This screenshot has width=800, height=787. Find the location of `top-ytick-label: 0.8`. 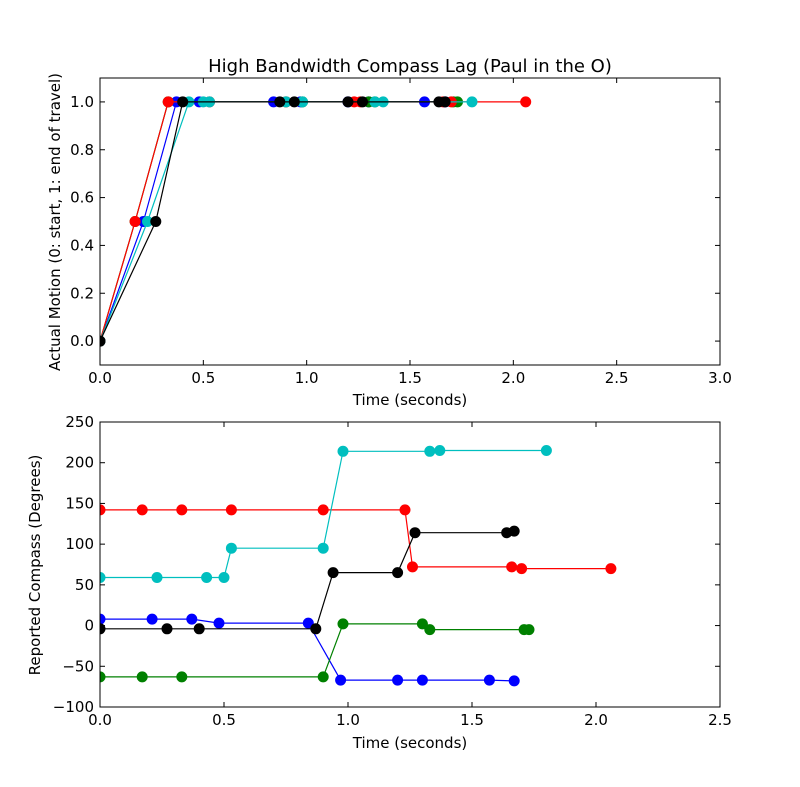

top-ytick-label: 0.8 is located at coordinates (82, 150).